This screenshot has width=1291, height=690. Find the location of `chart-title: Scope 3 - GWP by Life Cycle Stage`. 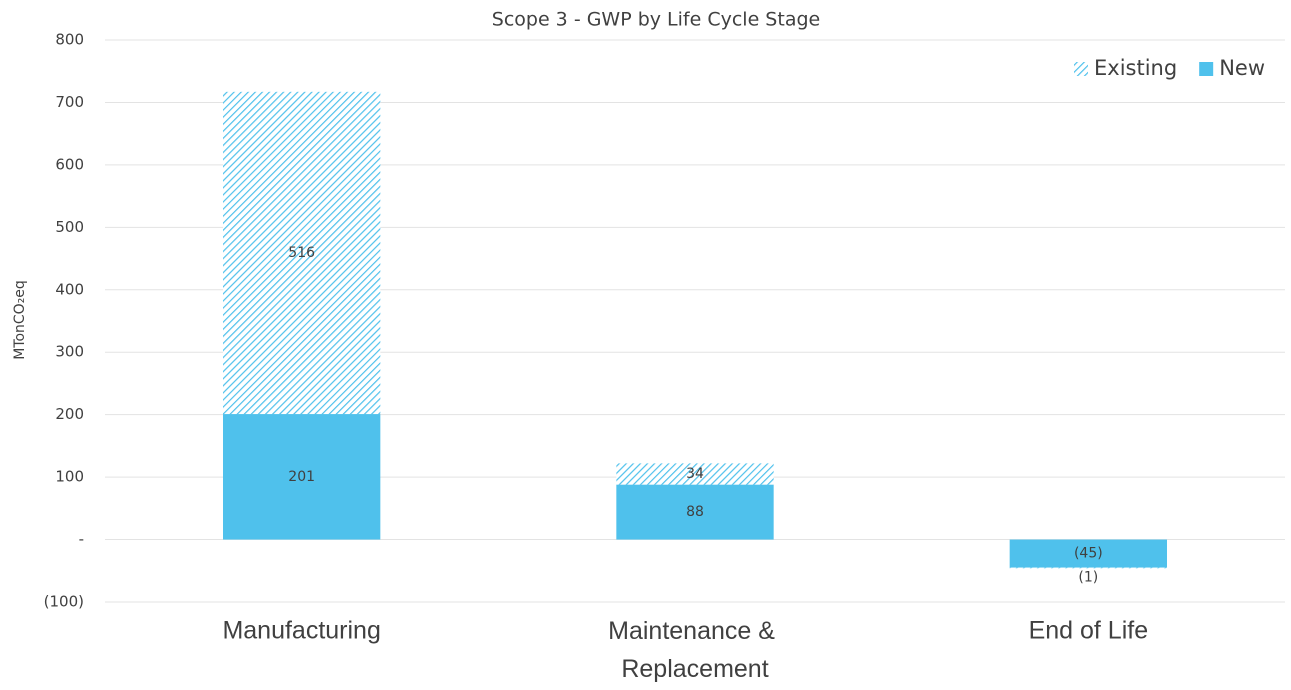

chart-title: Scope 3 - GWP by Life Cycle Stage is located at coordinates (656, 20).